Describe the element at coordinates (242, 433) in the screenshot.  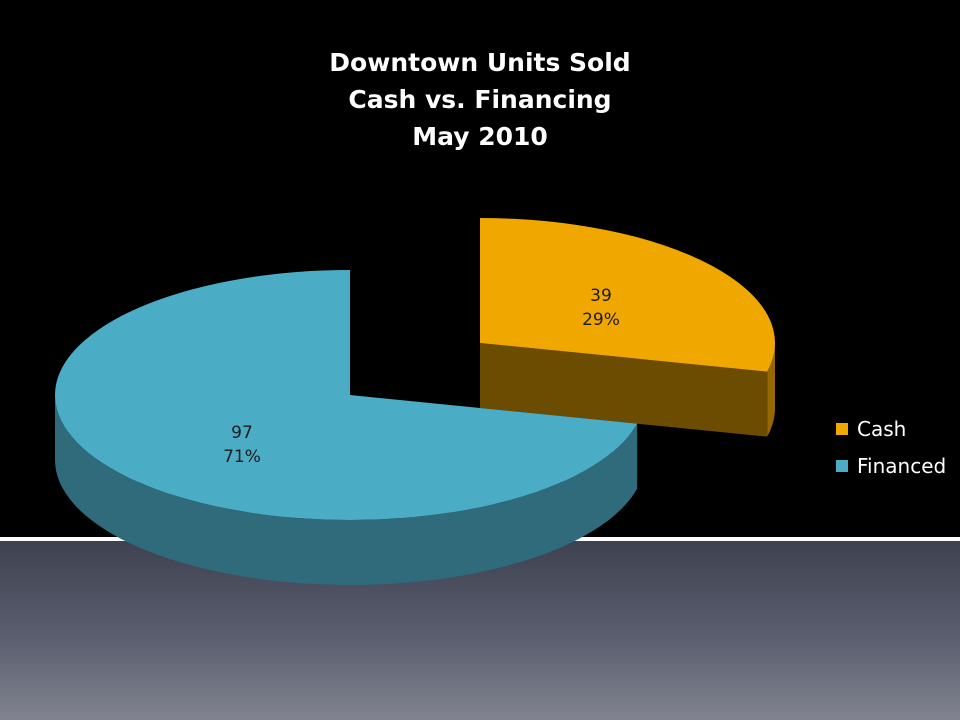
I see `data-label-value-financed: 97` at that location.